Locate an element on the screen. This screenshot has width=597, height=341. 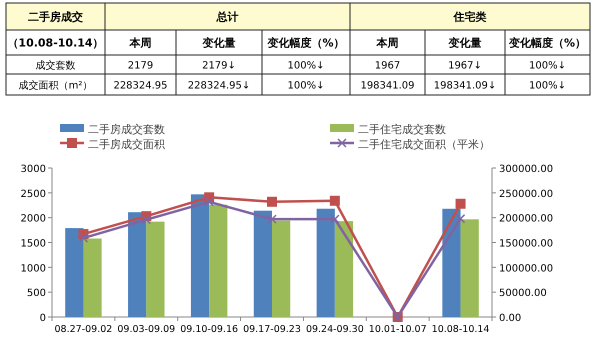
y-tick-label: 1500 is located at coordinates (33, 244).